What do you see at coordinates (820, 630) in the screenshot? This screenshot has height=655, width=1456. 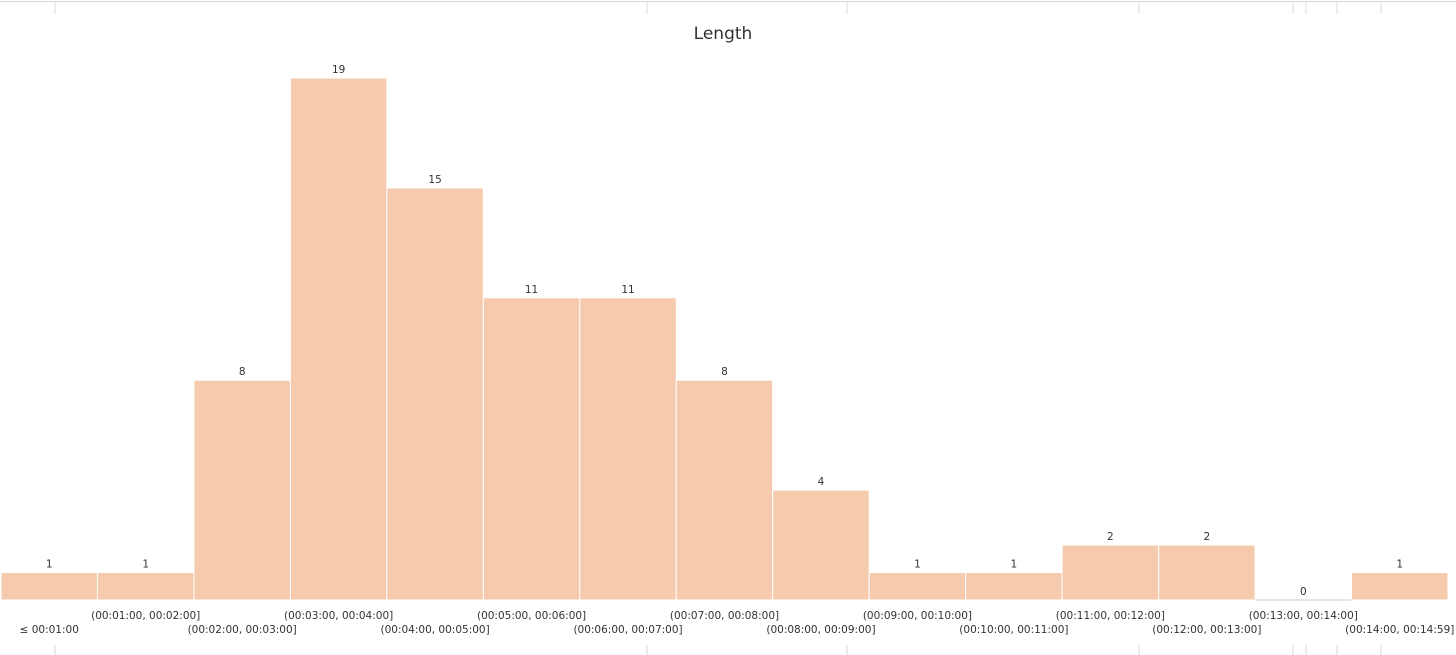 I see `x-tick-label: (00:08:00, 00:09:00]` at bounding box center [820, 630].